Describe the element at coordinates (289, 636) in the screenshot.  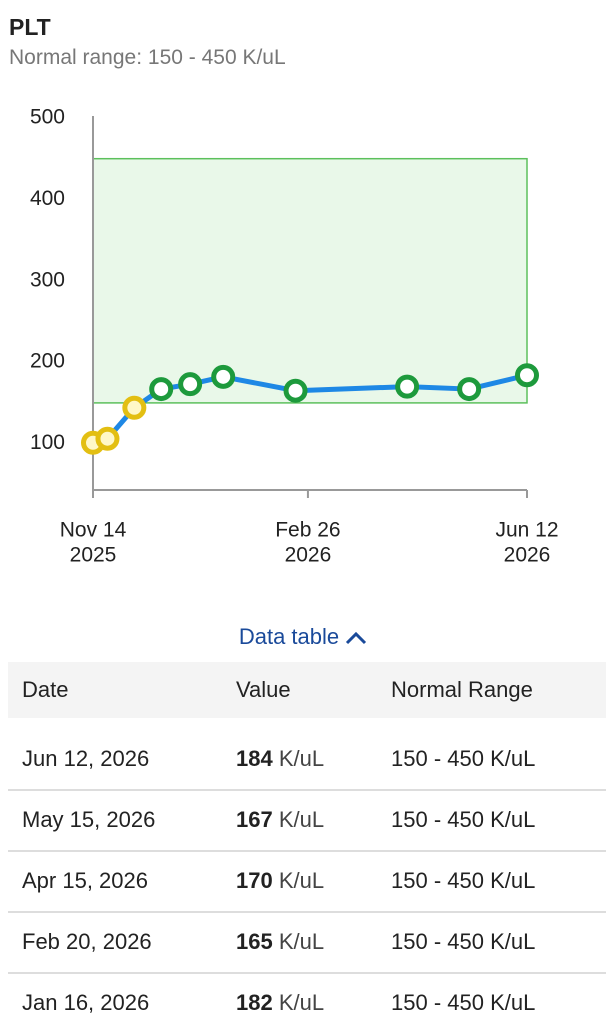
I see `toggle-label: Data table` at that location.